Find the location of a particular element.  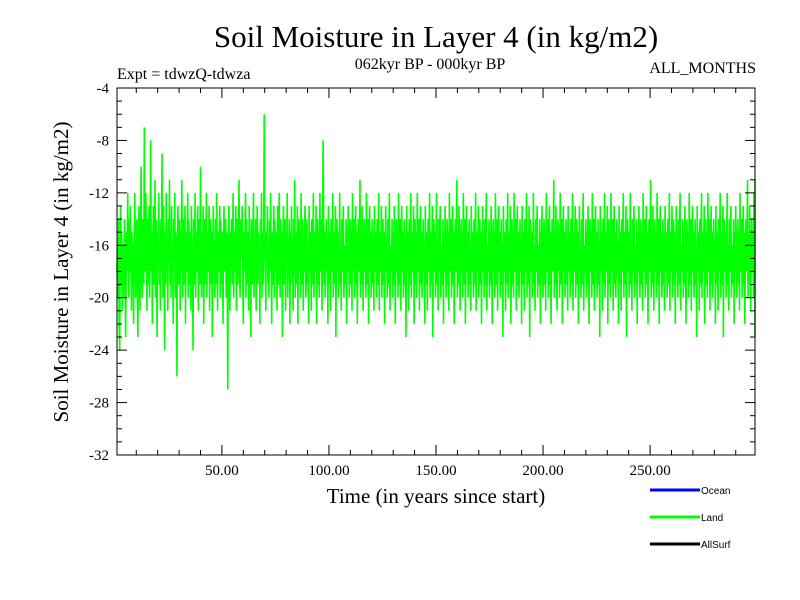

chart-title: Soil Moisture in Layer 4 (in kg/m2) is located at coordinates (436, 36).